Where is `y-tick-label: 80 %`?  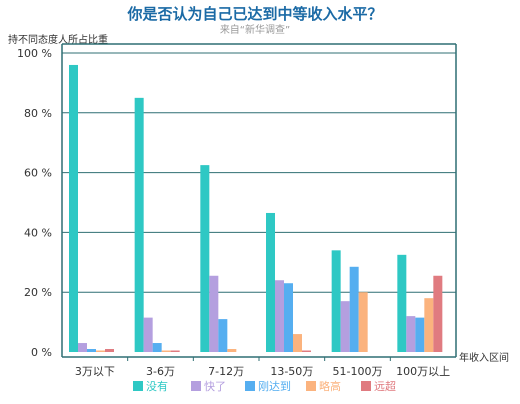 y-tick-label: 80 % is located at coordinates (38, 113).